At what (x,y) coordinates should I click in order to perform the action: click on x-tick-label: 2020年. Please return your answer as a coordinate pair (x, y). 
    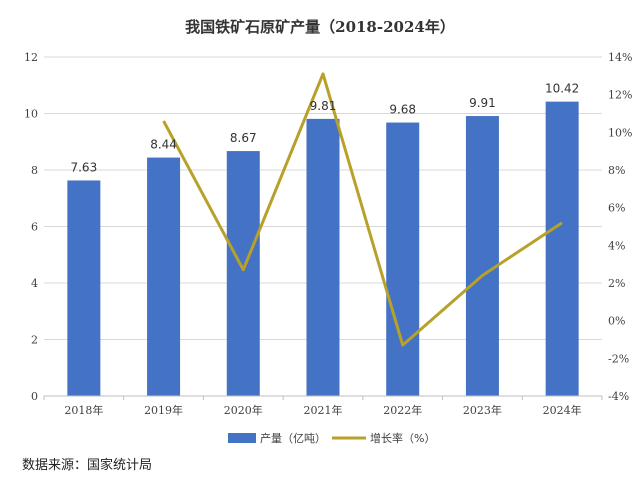
    Looking at the image, I should click on (243, 410).